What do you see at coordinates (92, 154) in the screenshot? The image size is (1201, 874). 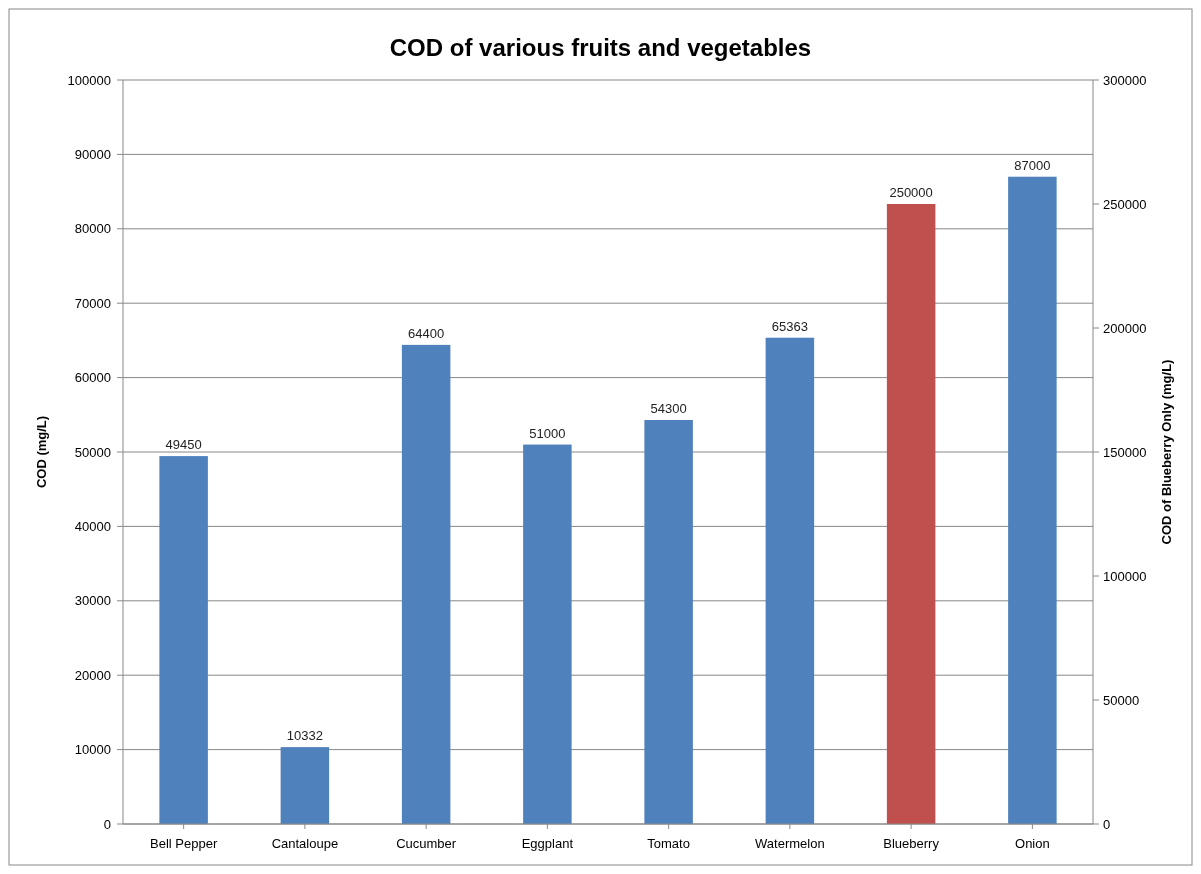 I see `y-tick-label: 90000` at bounding box center [92, 154].